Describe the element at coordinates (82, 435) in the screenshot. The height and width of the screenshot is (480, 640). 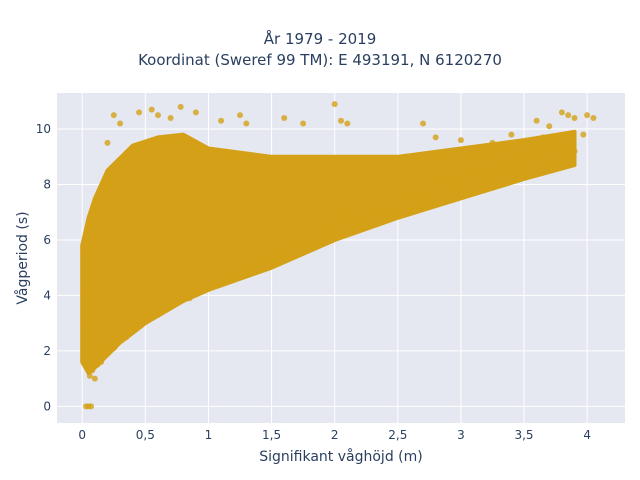
I see `x-tick-label: 0` at that location.